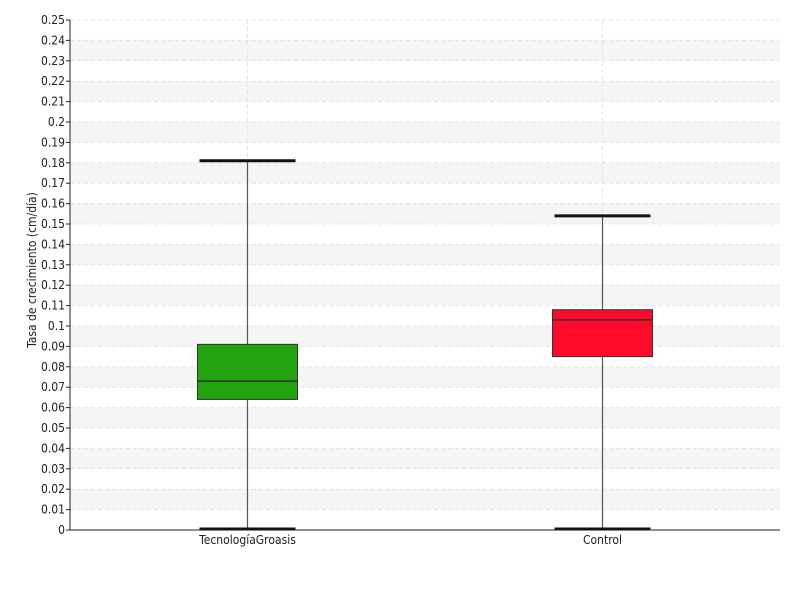  I want to click on y-tick-label: 0.18, so click(53, 163).